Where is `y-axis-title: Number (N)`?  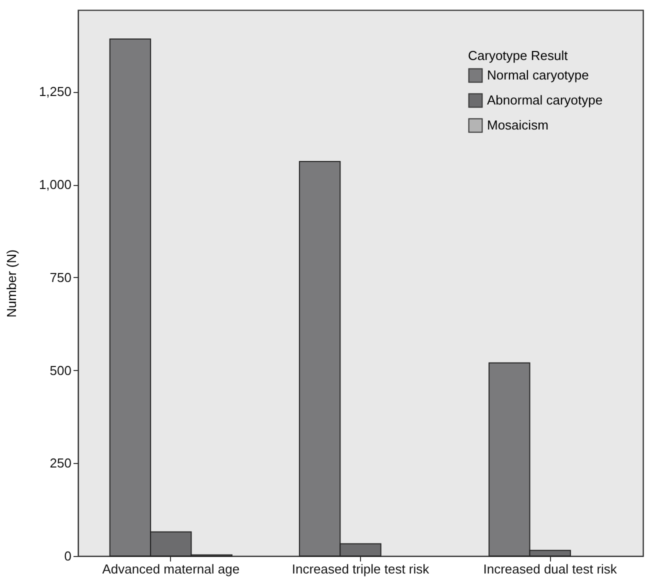 y-axis-title: Number (N) is located at coordinates (11, 284).